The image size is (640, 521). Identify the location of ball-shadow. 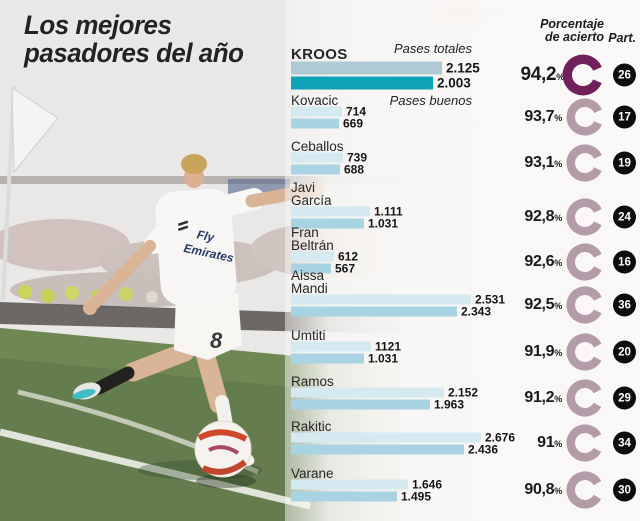
(226, 481).